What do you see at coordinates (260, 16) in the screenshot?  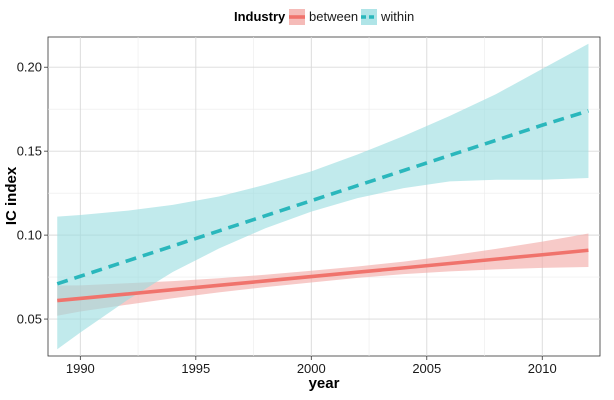 I see `legend-title: Industry` at bounding box center [260, 16].